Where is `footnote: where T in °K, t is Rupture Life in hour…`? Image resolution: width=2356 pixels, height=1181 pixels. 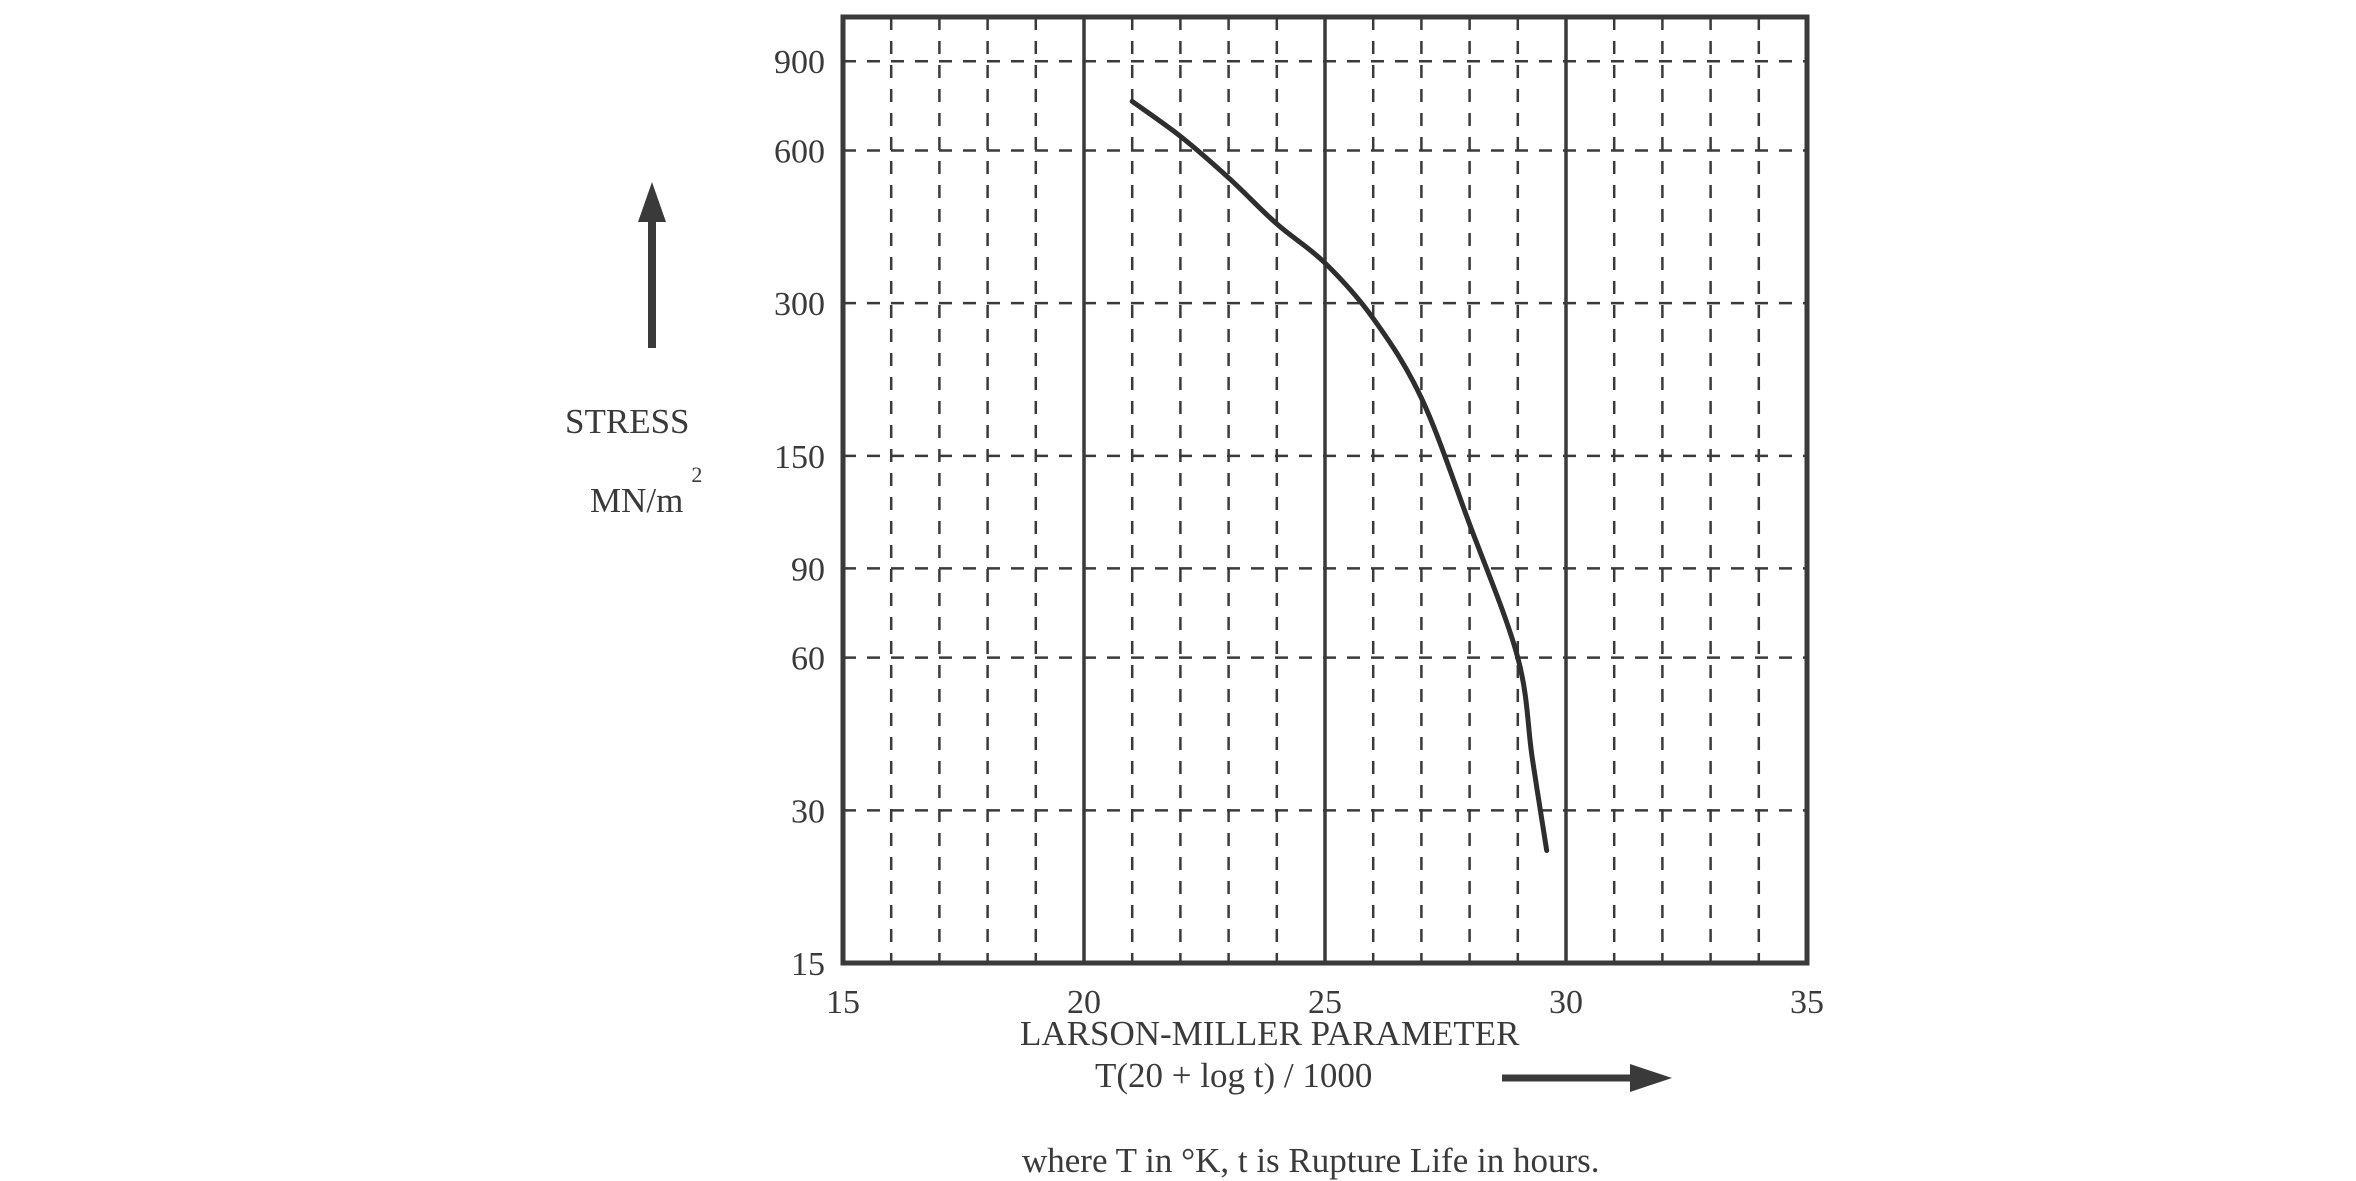 footnote: where T in °K, t is Rupture Life in hour… is located at coordinates (1310, 1160).